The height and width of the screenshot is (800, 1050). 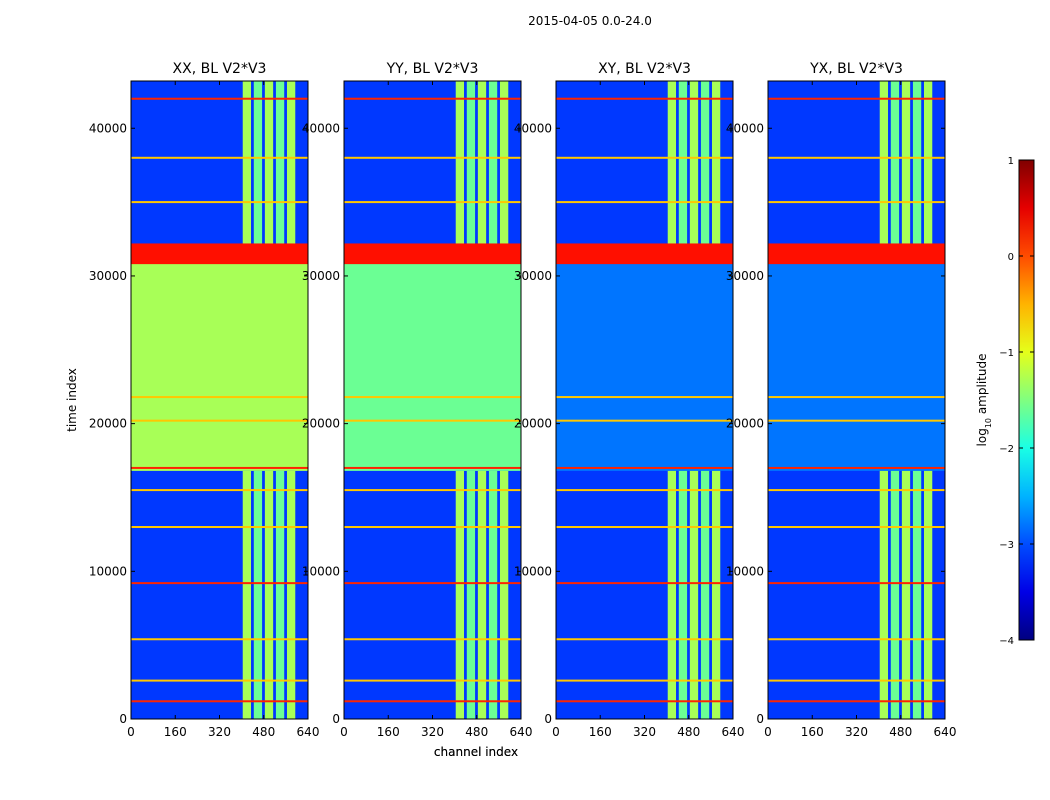 What do you see at coordinates (1006, 449) in the screenshot?
I see `colorbar-tick-label: −2` at bounding box center [1006, 449].